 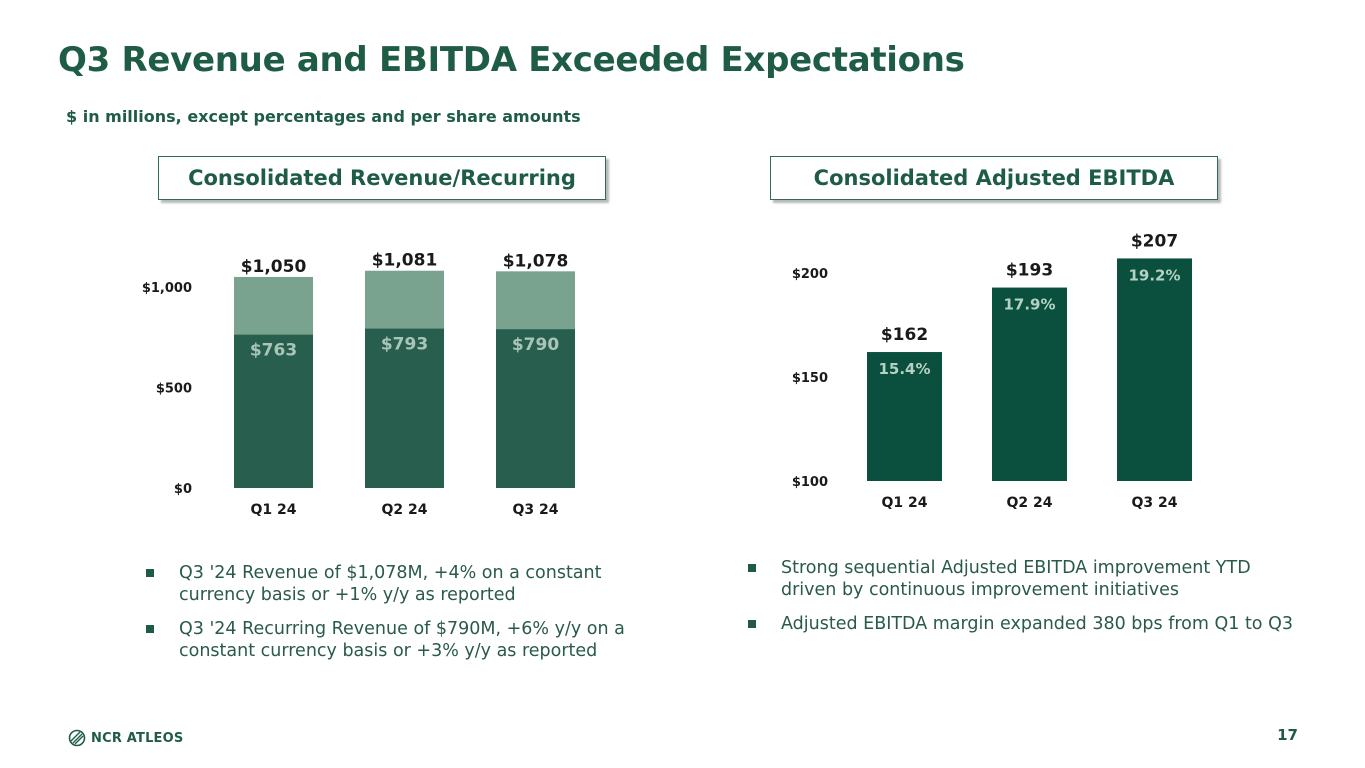 What do you see at coordinates (904, 369) in the screenshot?
I see `ebitda-margin-label: 15.4%` at bounding box center [904, 369].